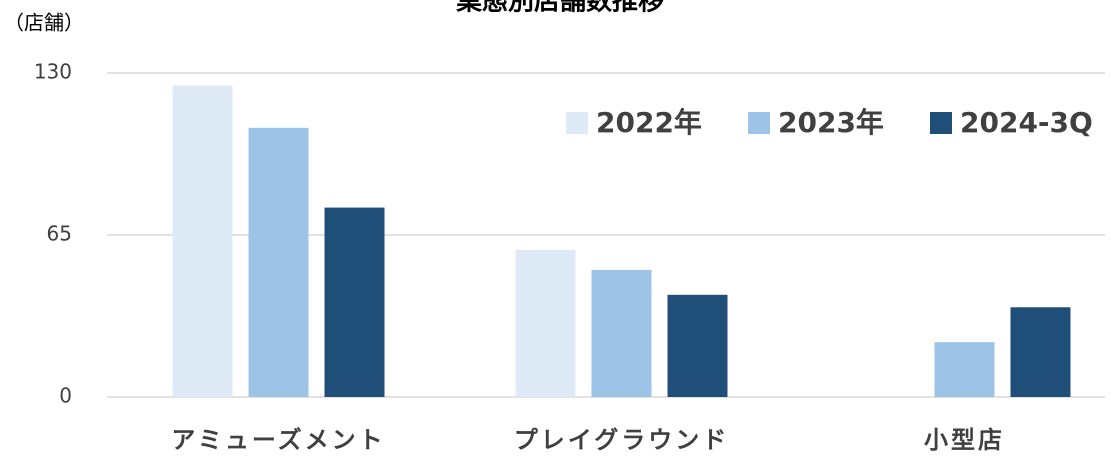 The width and height of the screenshot is (1119, 457). Describe the element at coordinates (278, 440) in the screenshot. I see `x-tick-label: アミューズメント` at that location.